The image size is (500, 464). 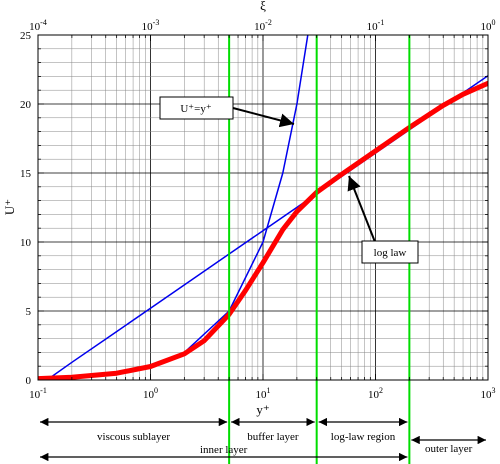 What do you see at coordinates (263, 25) in the screenshot?
I see `top-x-tick-label: 10⁻²` at bounding box center [263, 25].